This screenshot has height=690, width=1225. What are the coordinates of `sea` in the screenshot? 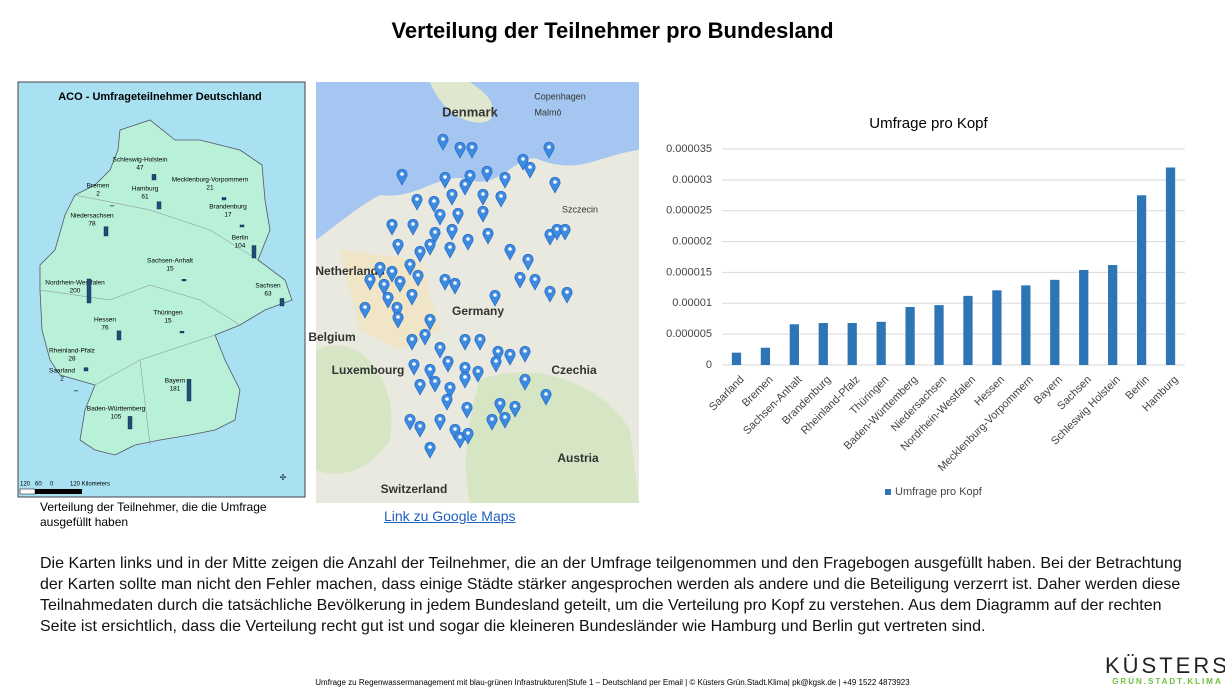 It's located at (477, 161).